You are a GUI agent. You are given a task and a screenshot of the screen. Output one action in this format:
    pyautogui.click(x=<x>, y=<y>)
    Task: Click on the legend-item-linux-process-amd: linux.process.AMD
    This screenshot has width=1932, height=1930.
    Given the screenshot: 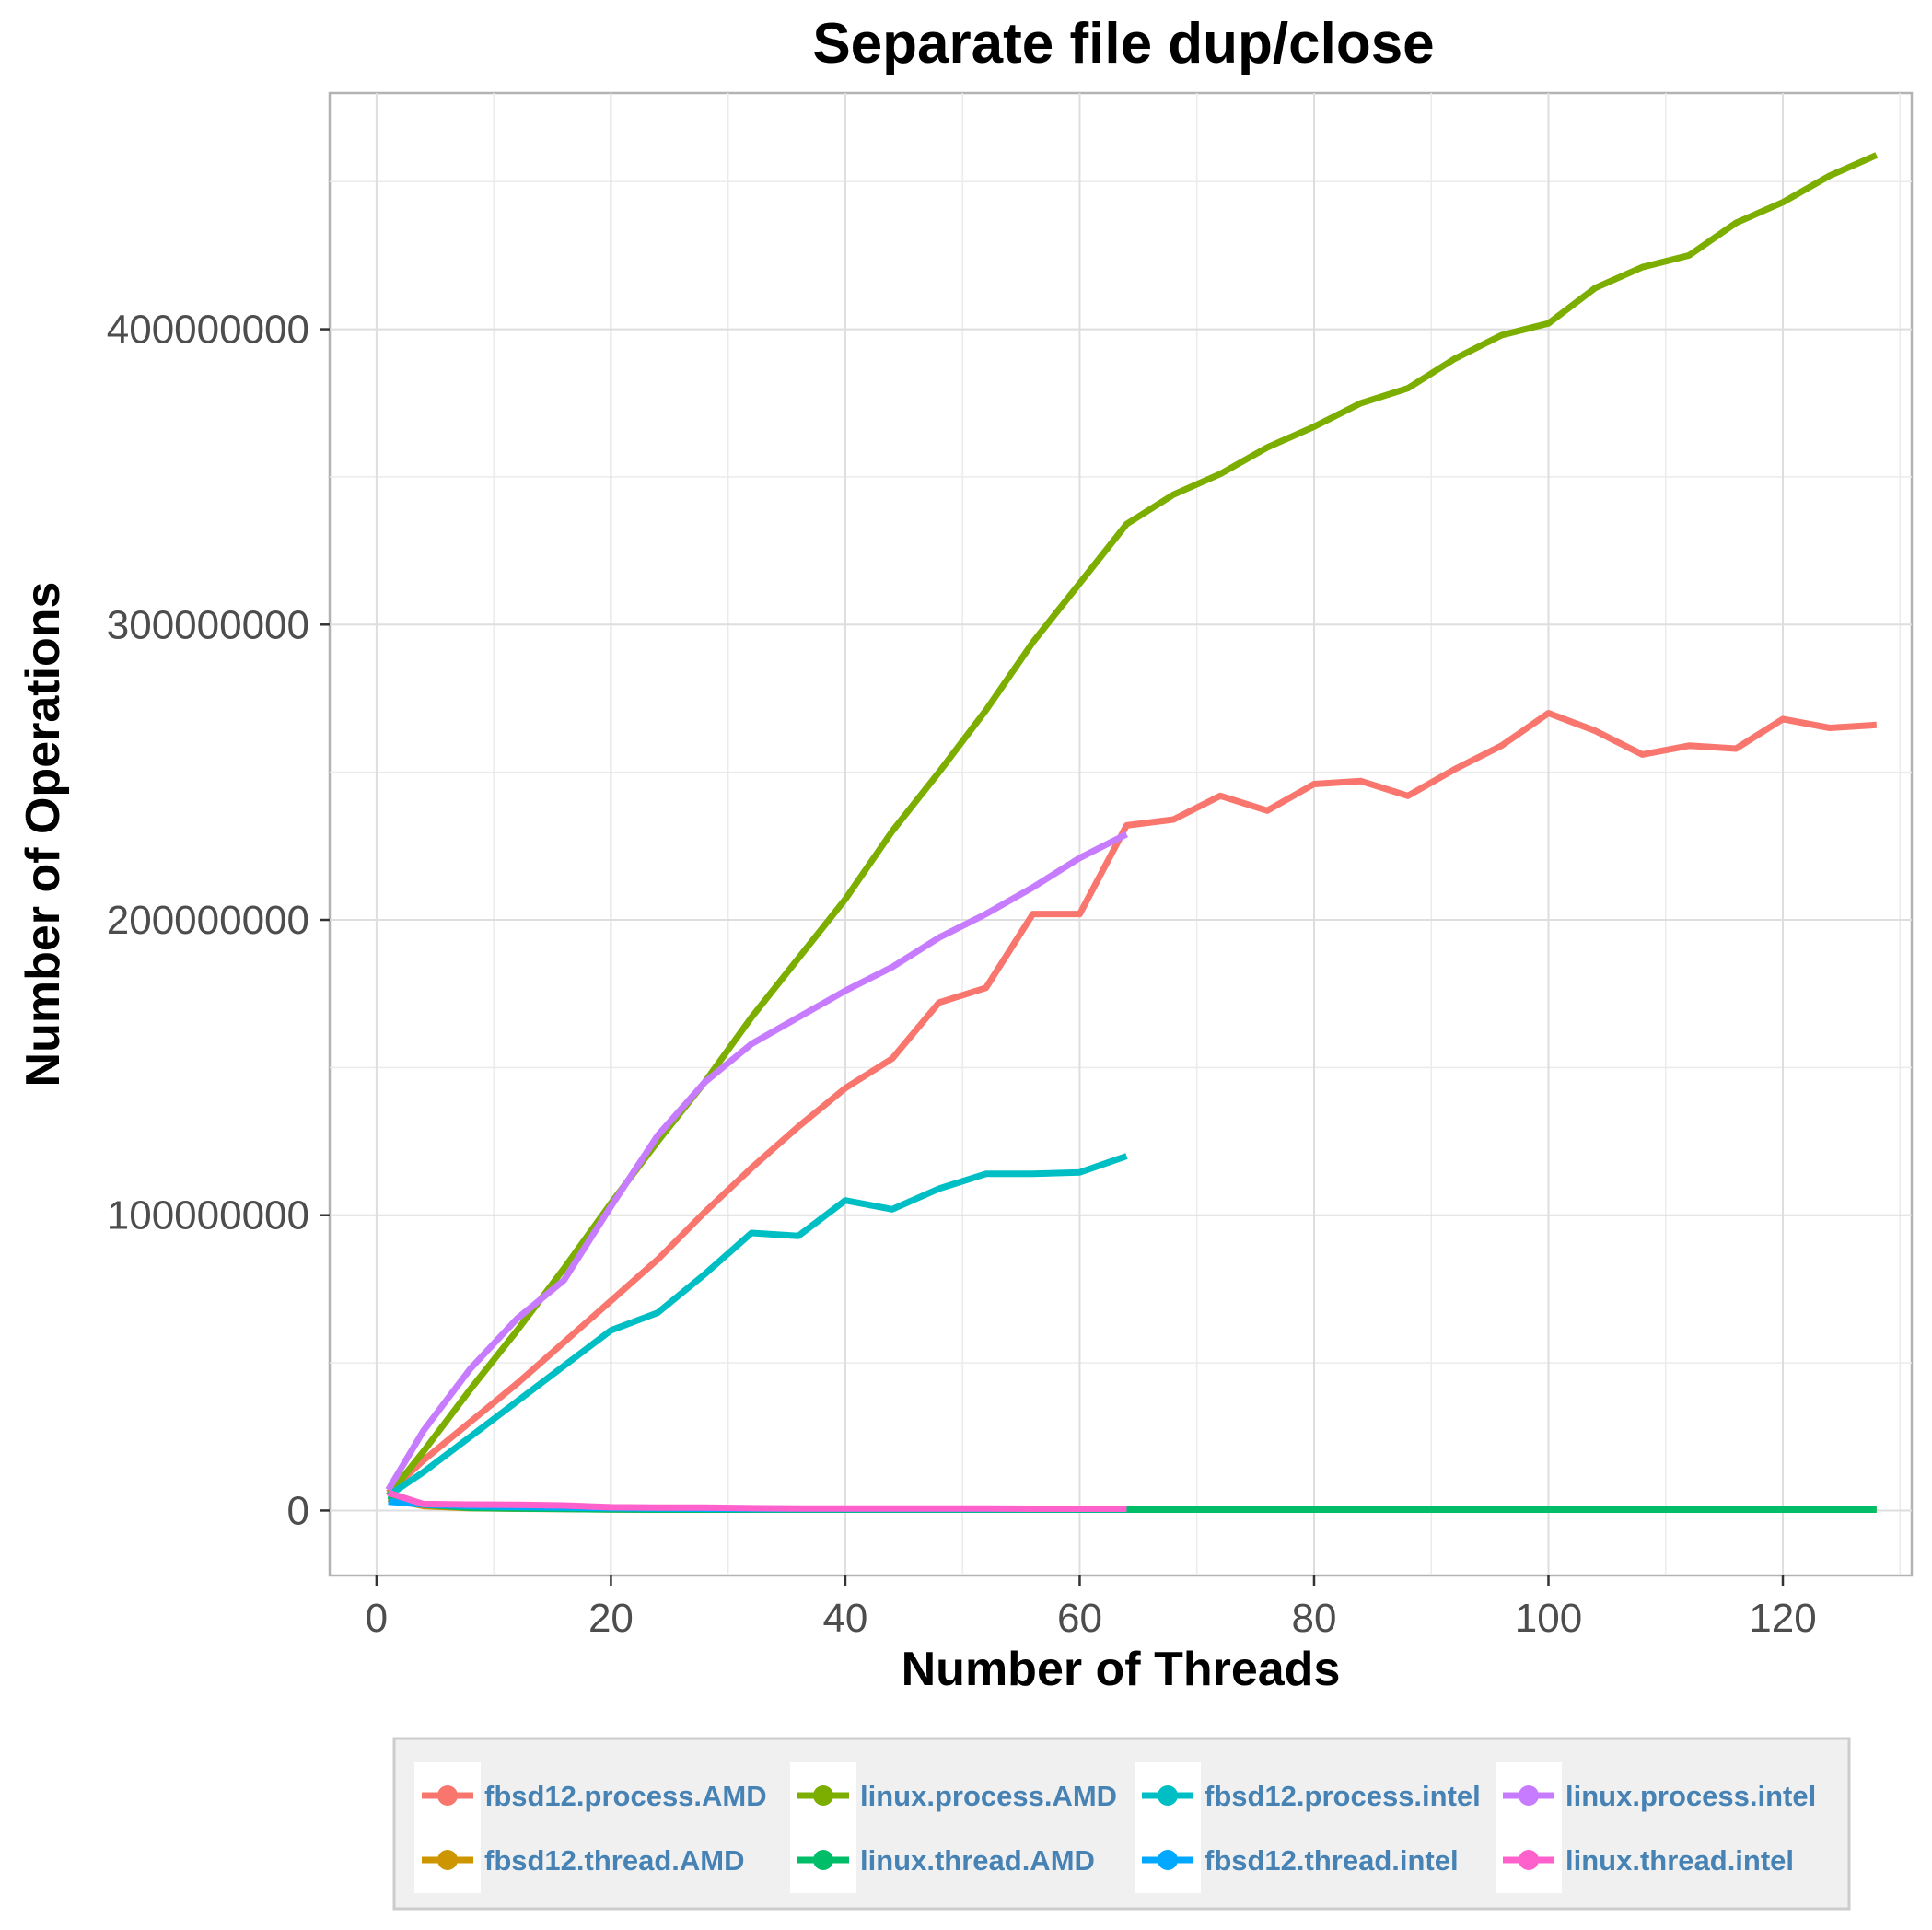 What is the action you would take?
    pyautogui.click(x=954, y=1795)
    